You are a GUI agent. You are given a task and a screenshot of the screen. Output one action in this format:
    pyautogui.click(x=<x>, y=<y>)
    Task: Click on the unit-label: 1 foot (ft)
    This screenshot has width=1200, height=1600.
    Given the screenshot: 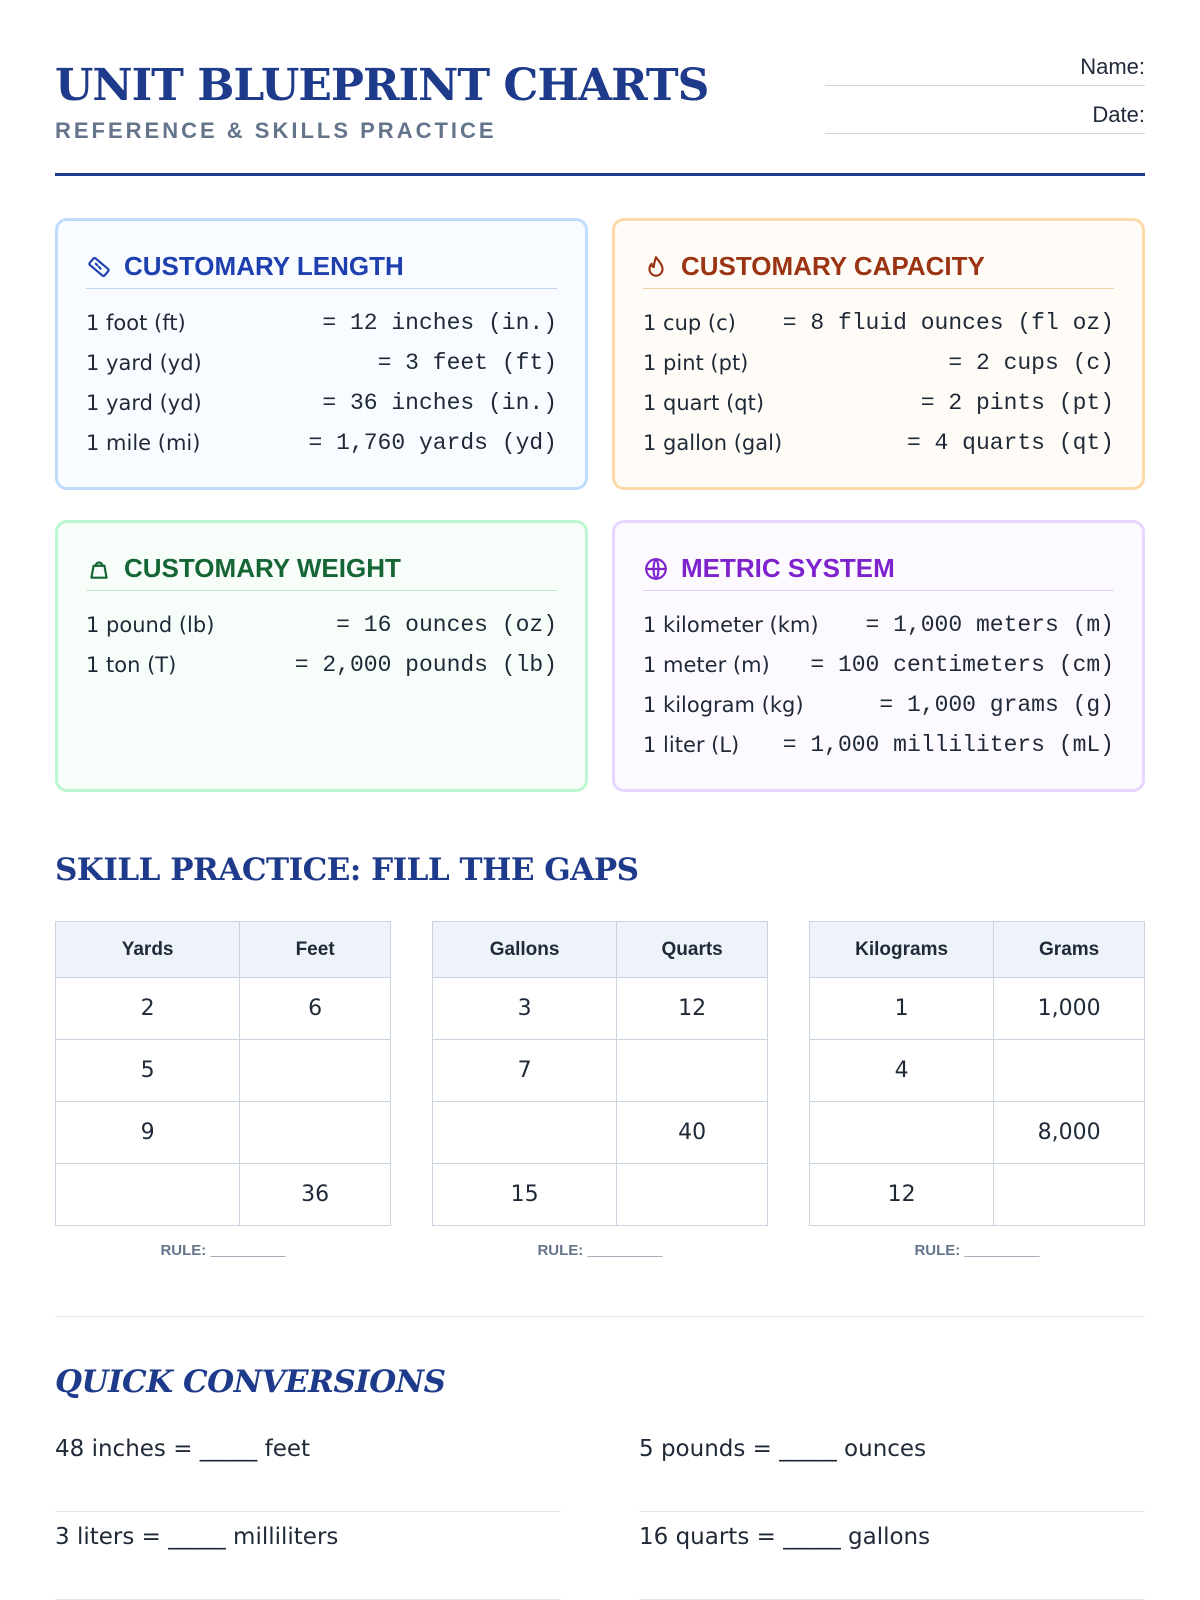 What is the action you would take?
    pyautogui.click(x=136, y=323)
    